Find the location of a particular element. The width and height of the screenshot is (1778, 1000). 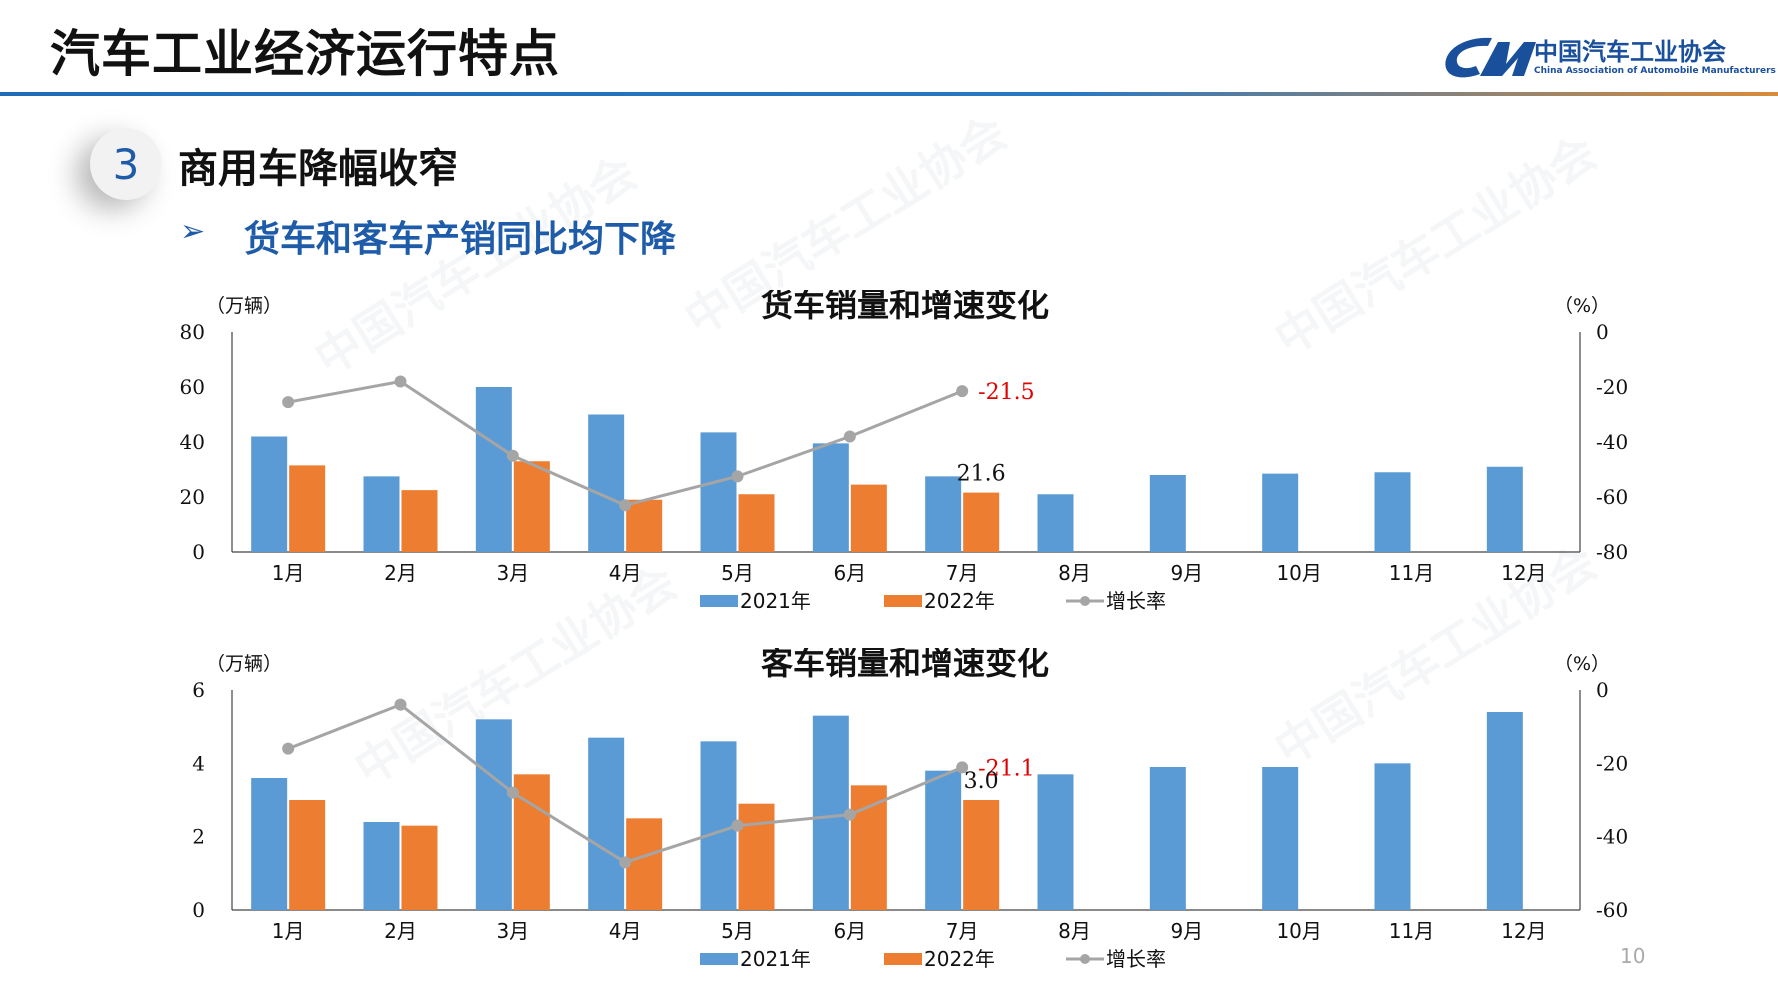

legend-swatch-2022 is located at coordinates (903, 601).